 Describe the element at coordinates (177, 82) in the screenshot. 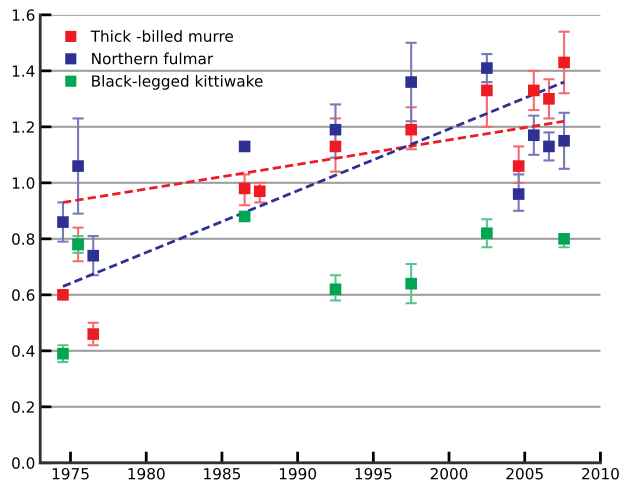

I see `legend-label: Black-legged kittiwake` at that location.